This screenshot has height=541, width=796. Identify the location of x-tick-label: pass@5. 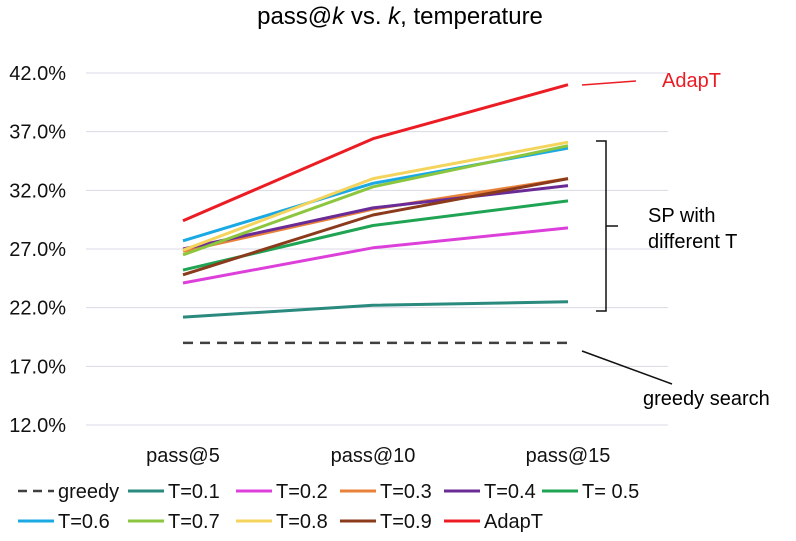
(183, 456).